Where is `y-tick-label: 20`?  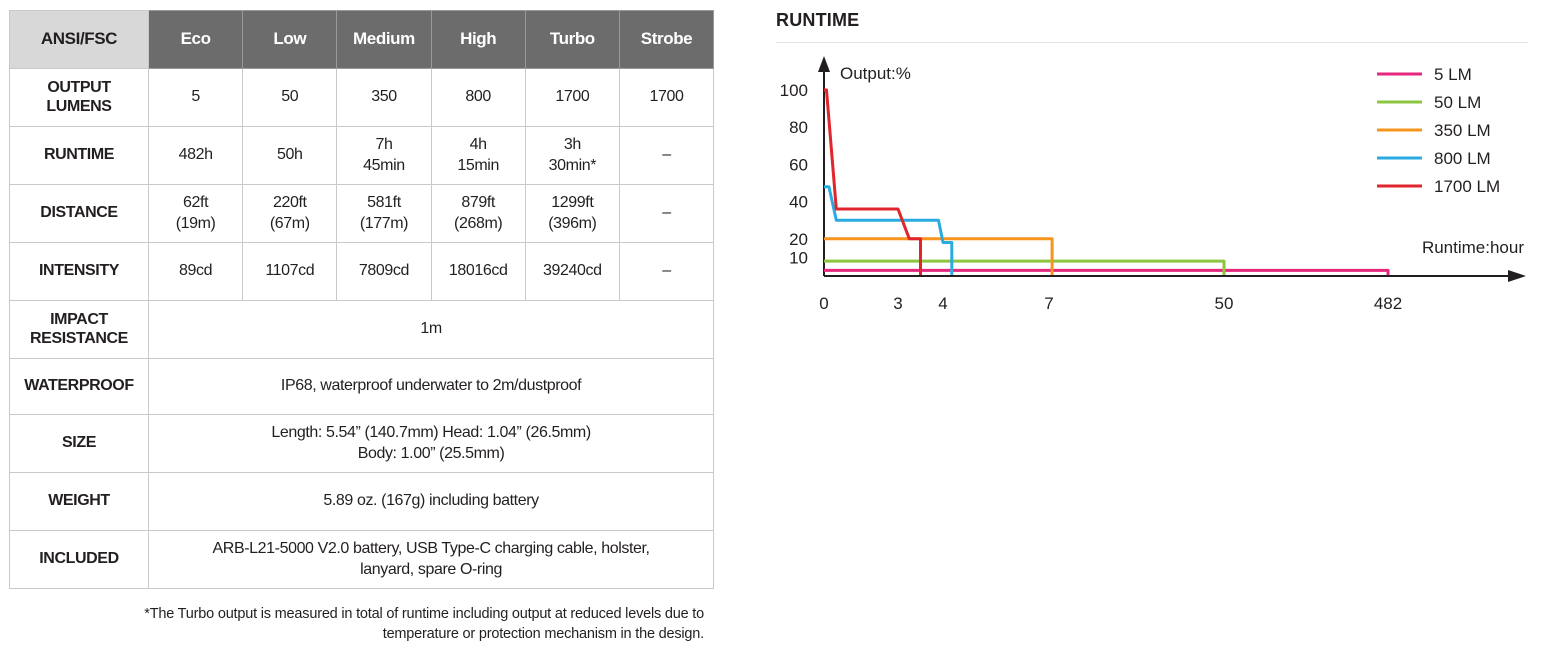 y-tick-label: 20 is located at coordinates (798, 239).